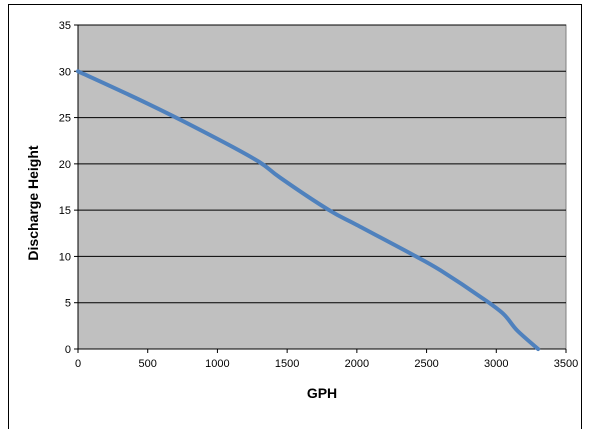 Image resolution: width=592 pixels, height=430 pixels. What do you see at coordinates (65, 165) in the screenshot?
I see `y-tick-label: 20` at bounding box center [65, 165].